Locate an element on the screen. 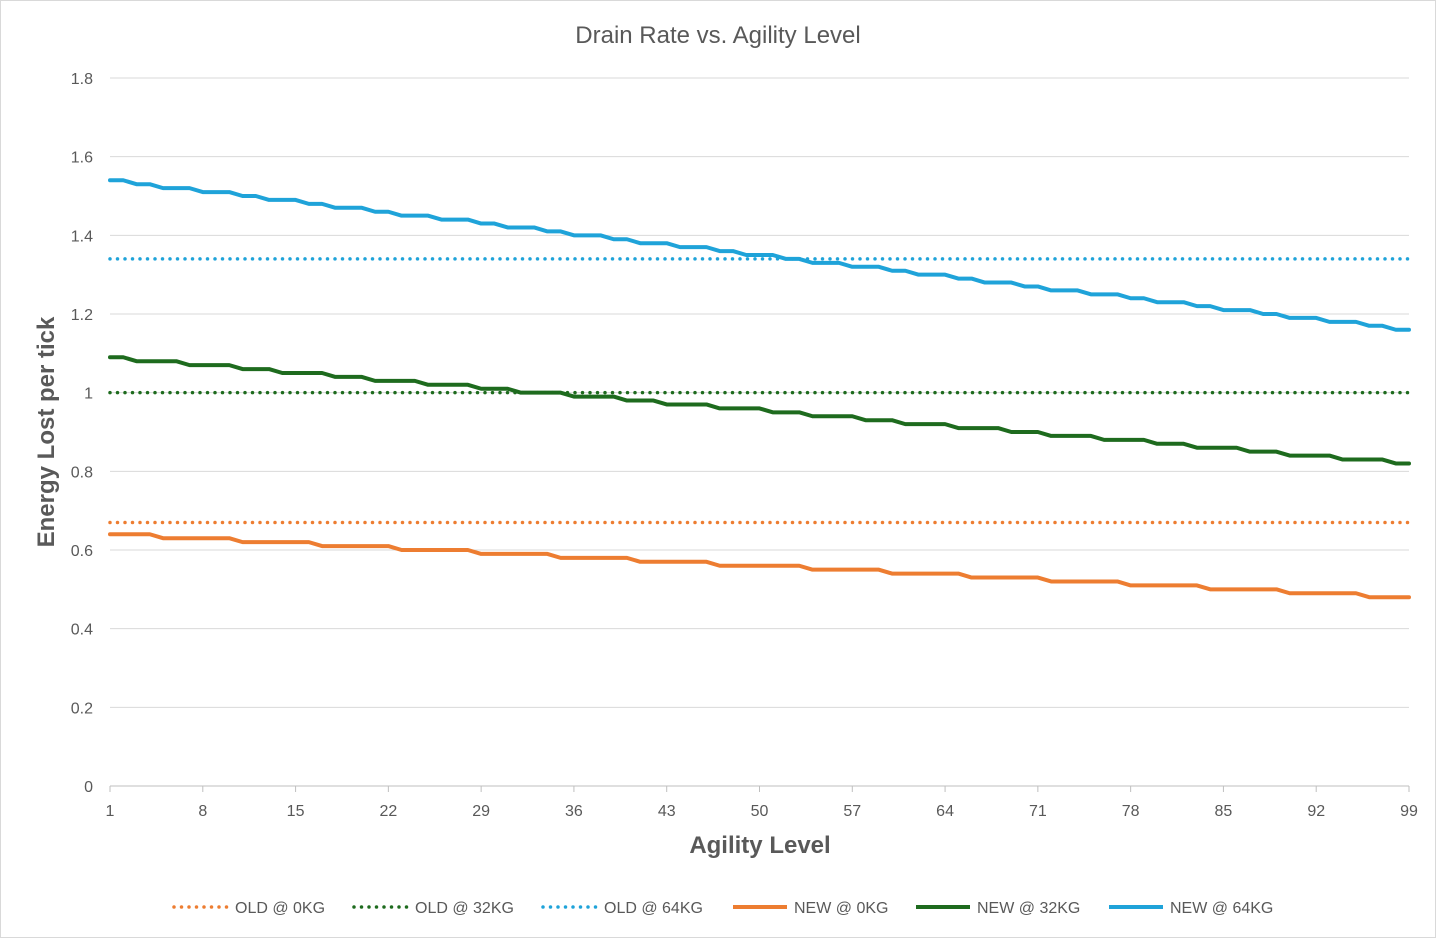  y-axis-ticks: 0 0.2 0.4 0.6 0.8 1 1.2 1.4 1.6 1.8 is located at coordinates (82, 433).